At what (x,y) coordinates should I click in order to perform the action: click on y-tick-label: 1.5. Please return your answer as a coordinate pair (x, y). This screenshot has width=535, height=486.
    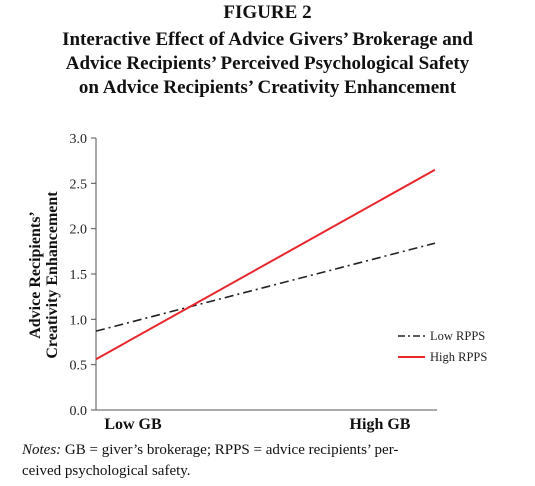
    Looking at the image, I should click on (79, 275).